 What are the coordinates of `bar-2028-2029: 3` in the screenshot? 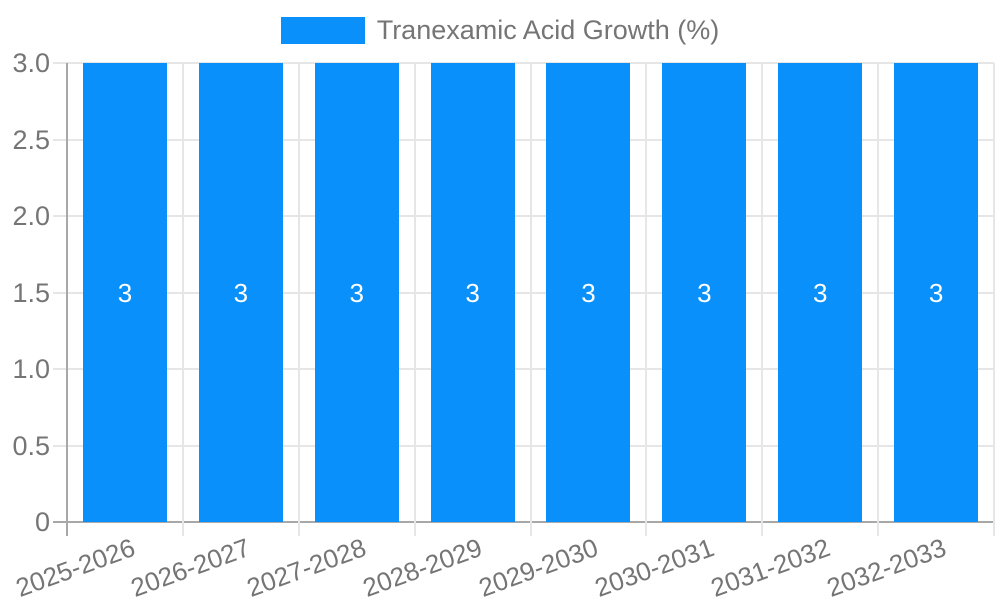 It's located at (472, 292).